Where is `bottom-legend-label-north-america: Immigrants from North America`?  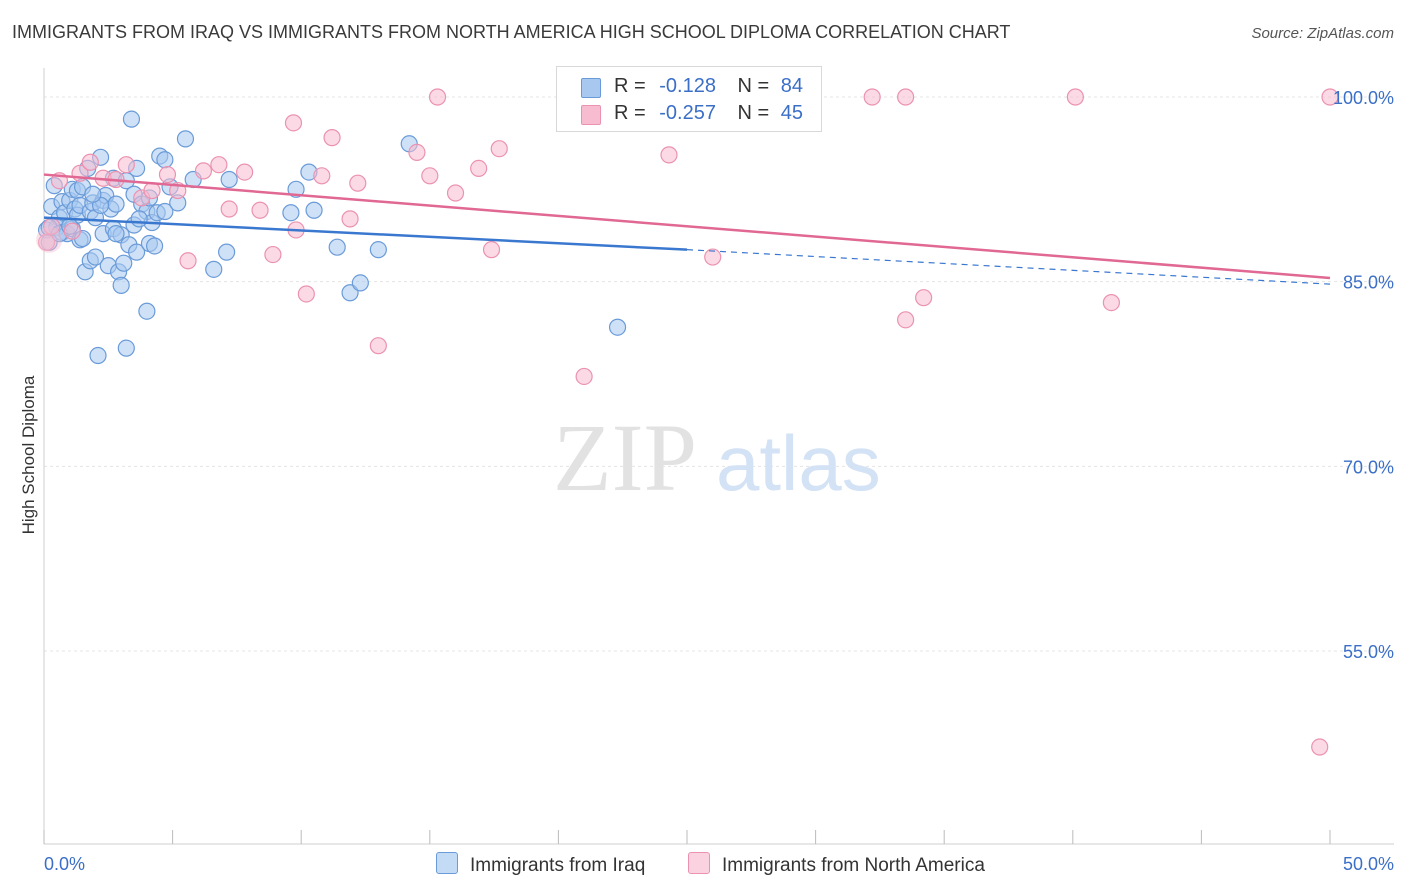 bottom-legend-label-north-america: Immigrants from North America is located at coordinates (853, 865).